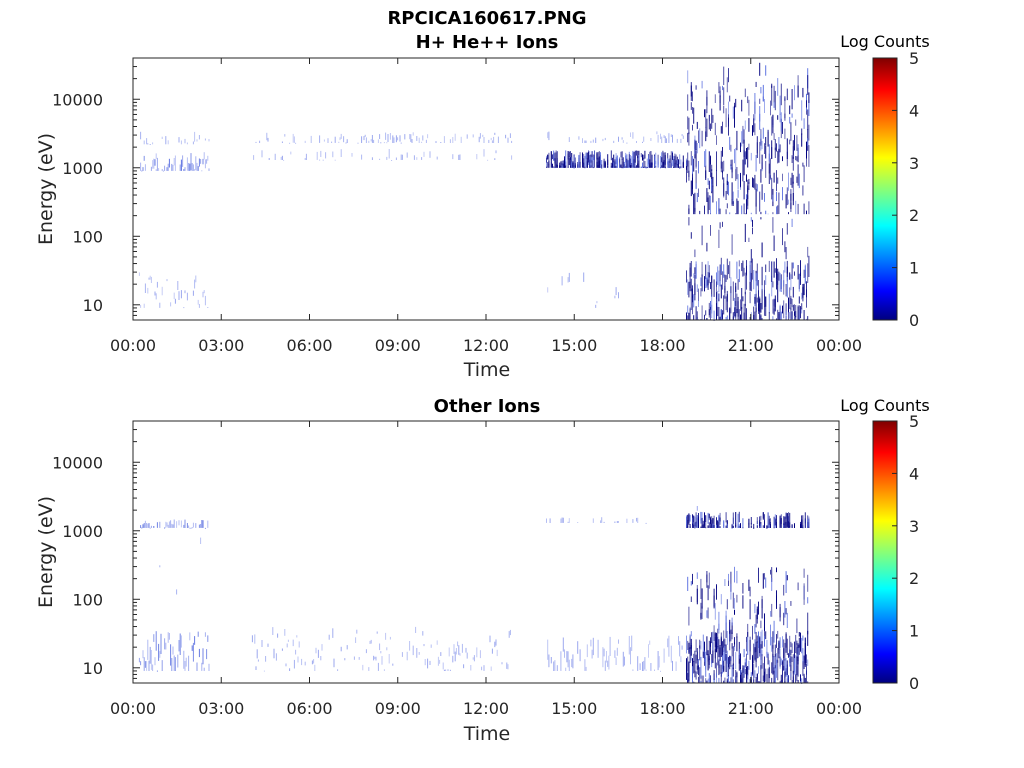  What do you see at coordinates (398, 708) in the screenshot?
I see `x-tick-label: 09:00` at bounding box center [398, 708].